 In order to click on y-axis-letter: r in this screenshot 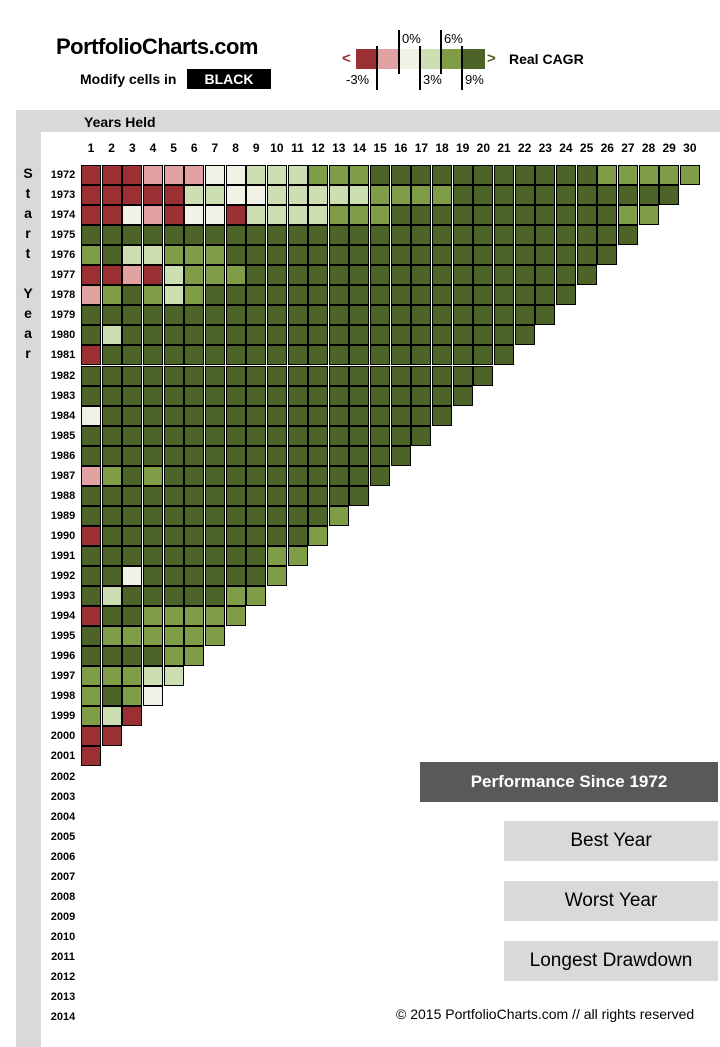, I will do `click(28, 353)`.